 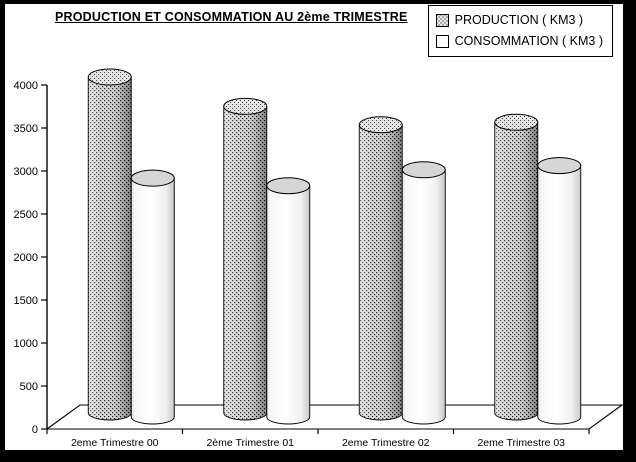 What do you see at coordinates (152, 178) in the screenshot?
I see `bar-consommation-0-top` at bounding box center [152, 178].